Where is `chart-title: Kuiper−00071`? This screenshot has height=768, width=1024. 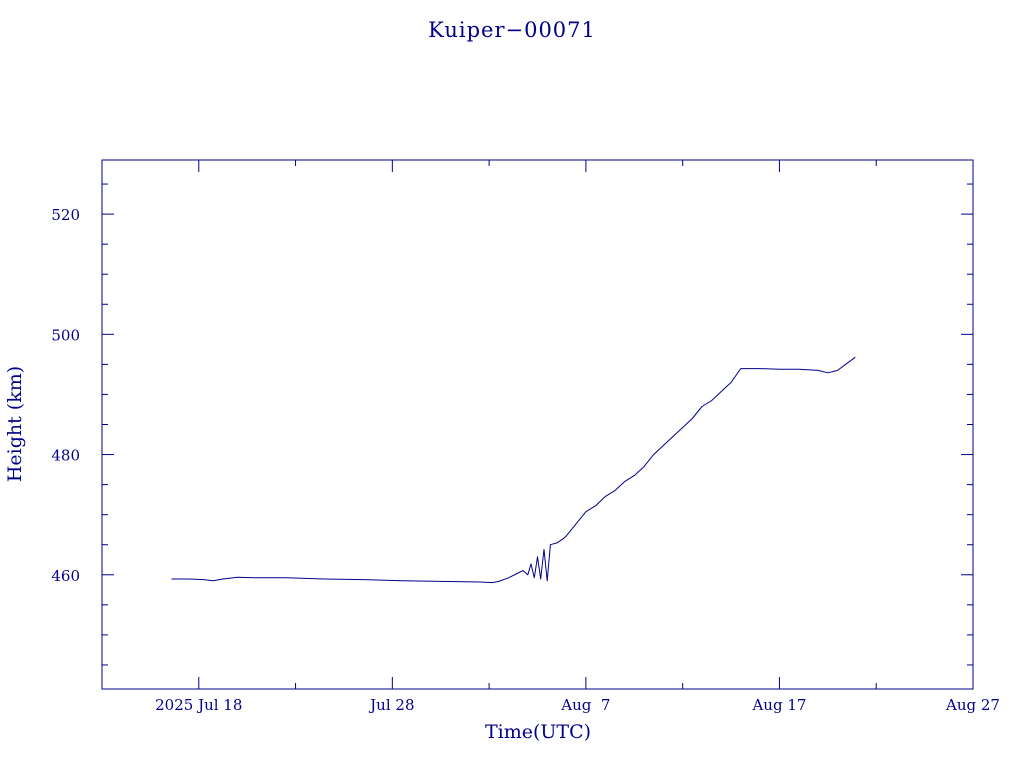
chart-title: Kuiper−00071 is located at coordinates (512, 30).